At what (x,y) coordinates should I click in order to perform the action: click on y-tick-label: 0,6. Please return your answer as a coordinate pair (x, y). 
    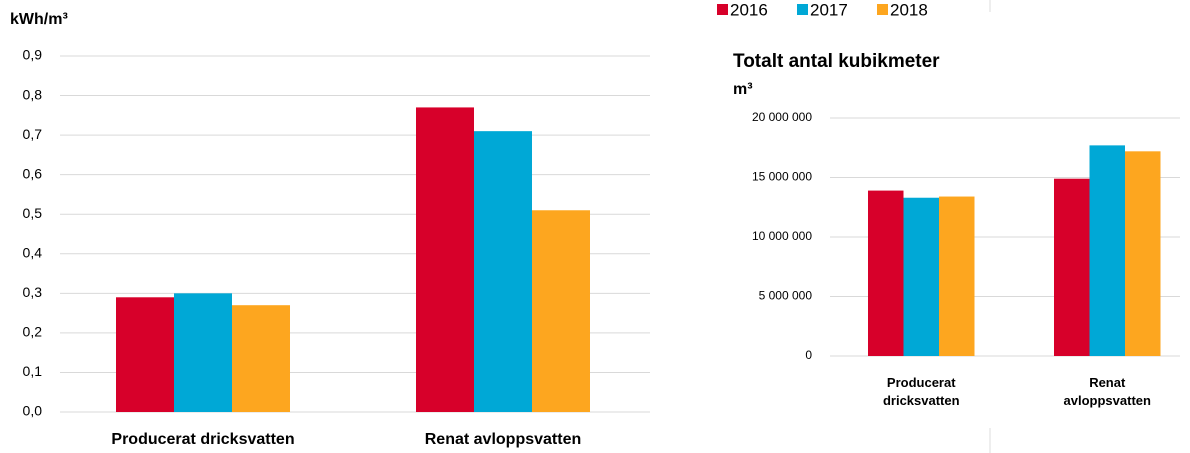
    Looking at the image, I should click on (33, 173).